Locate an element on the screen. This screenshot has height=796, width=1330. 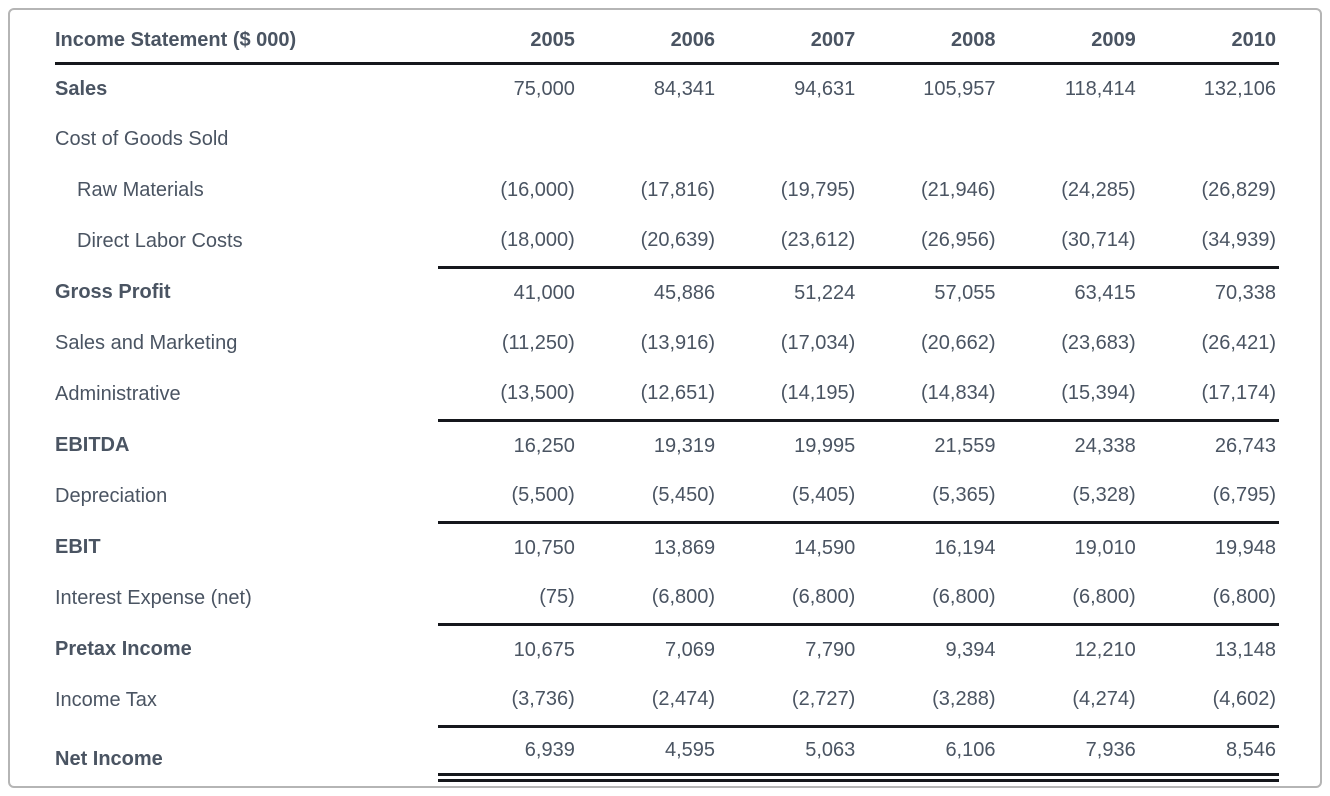
value-cell: (5,450) is located at coordinates (648, 497).